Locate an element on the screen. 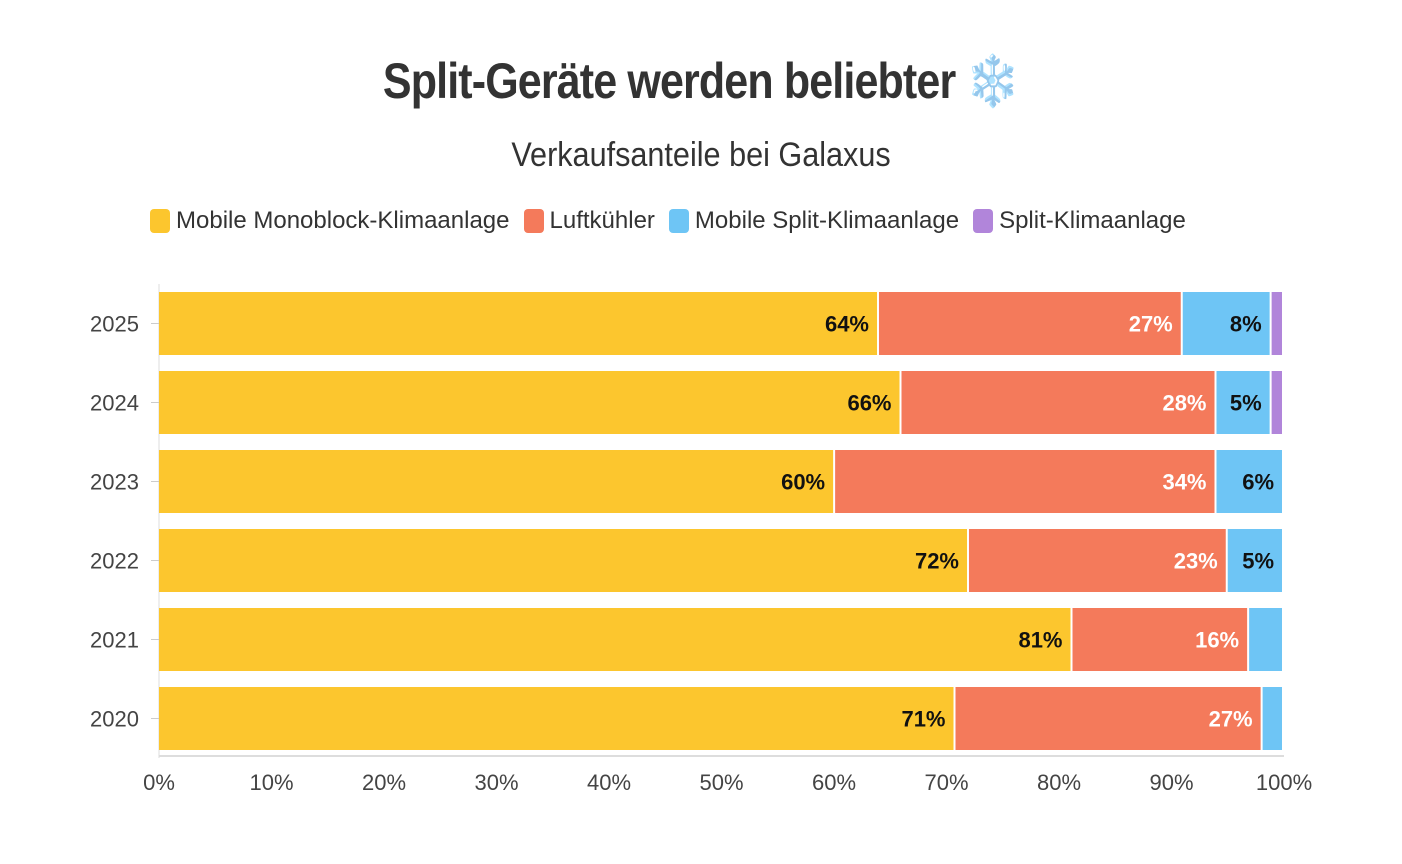  snowflake-icon: ❄️ is located at coordinates (993, 81).